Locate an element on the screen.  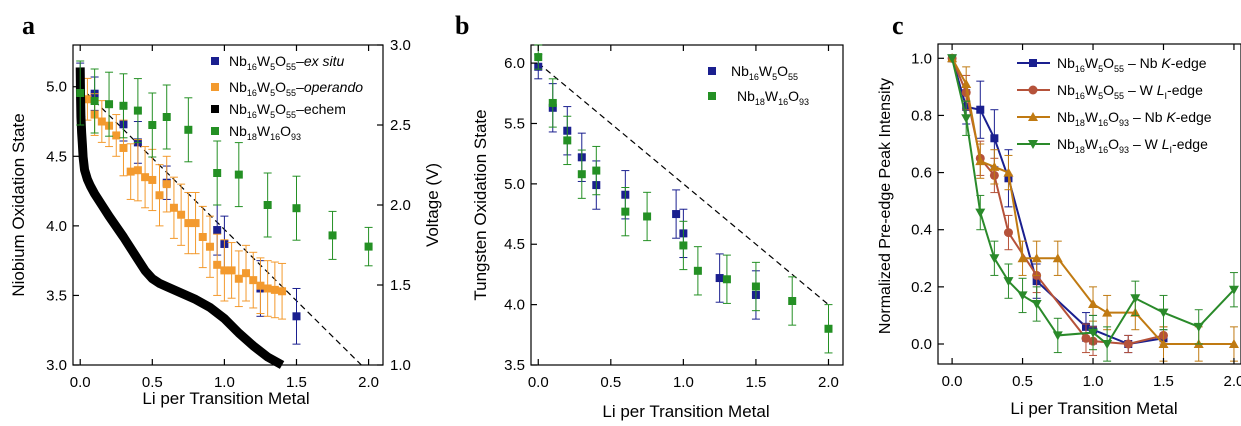
legend-swatch-nb16-operando is located at coordinates (215, 87).